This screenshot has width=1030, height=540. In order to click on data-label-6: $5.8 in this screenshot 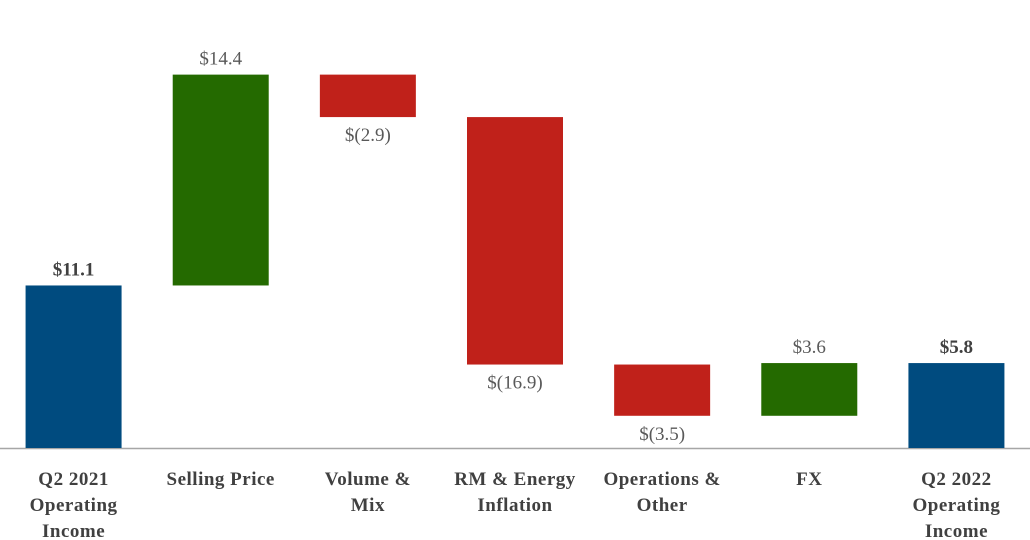, I will do `click(956, 347)`.